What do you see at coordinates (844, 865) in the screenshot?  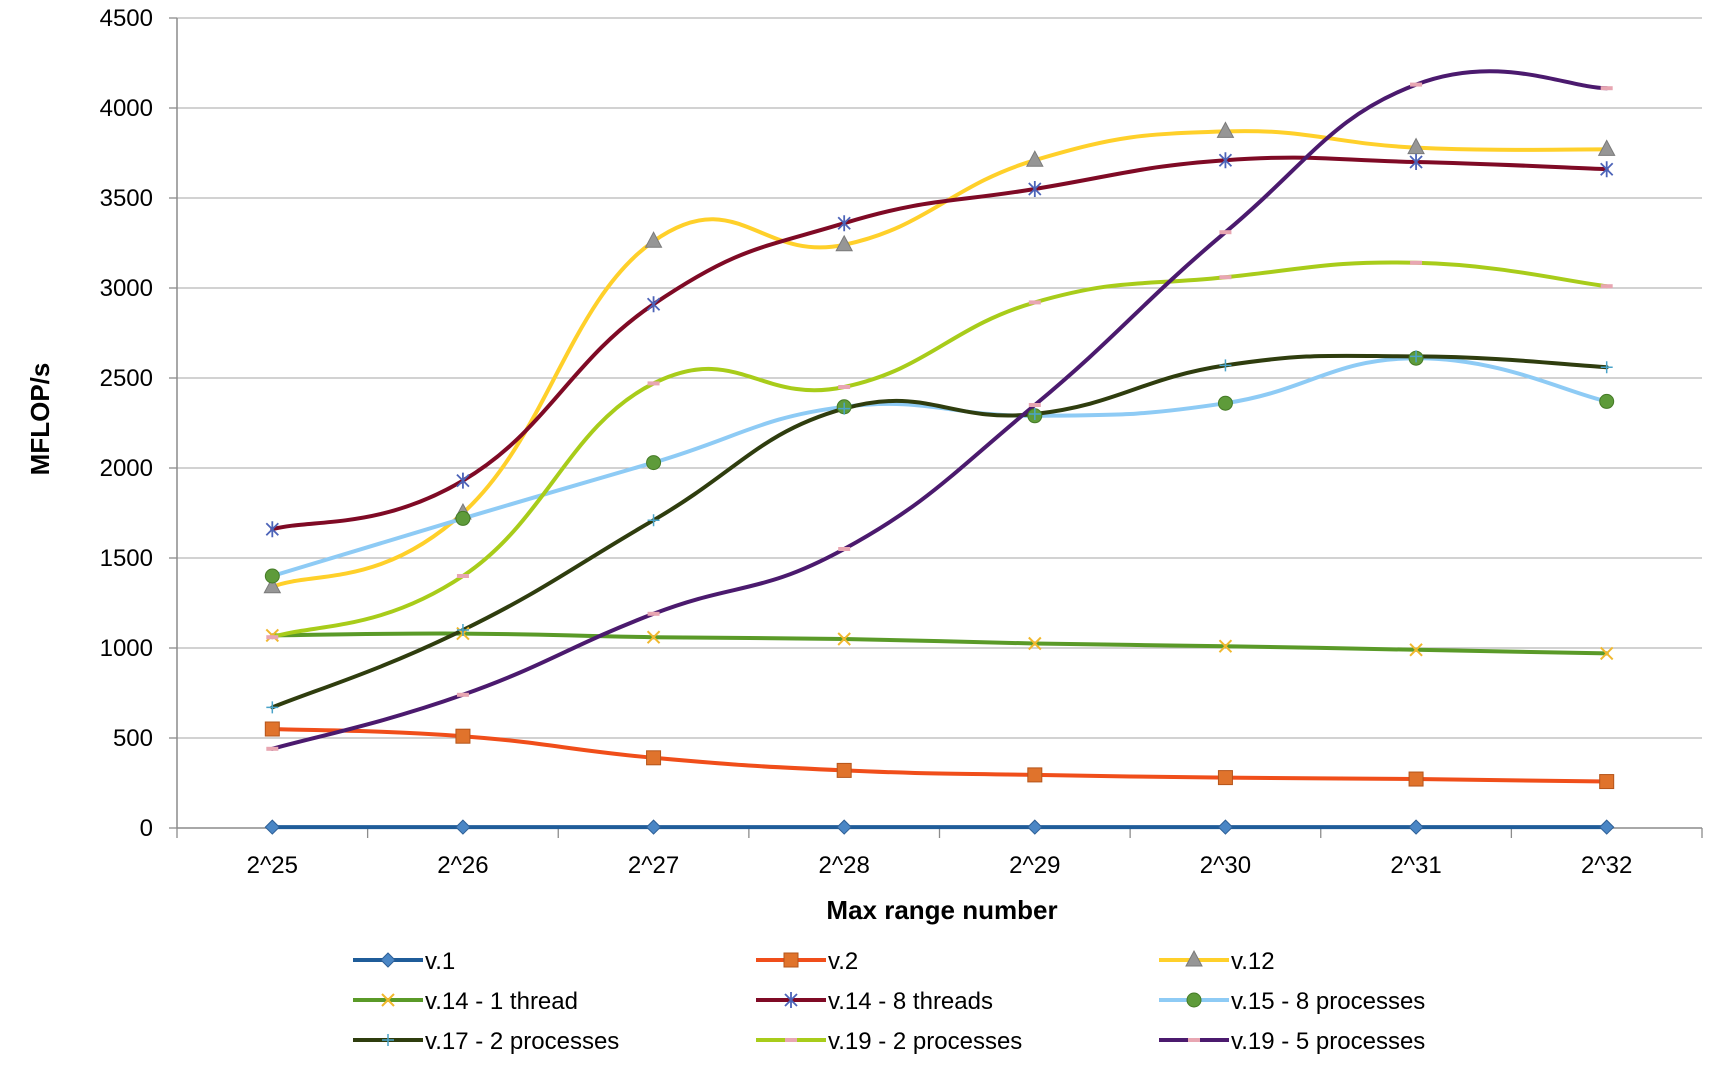 I see `x-tick-label: 2^28` at bounding box center [844, 865].